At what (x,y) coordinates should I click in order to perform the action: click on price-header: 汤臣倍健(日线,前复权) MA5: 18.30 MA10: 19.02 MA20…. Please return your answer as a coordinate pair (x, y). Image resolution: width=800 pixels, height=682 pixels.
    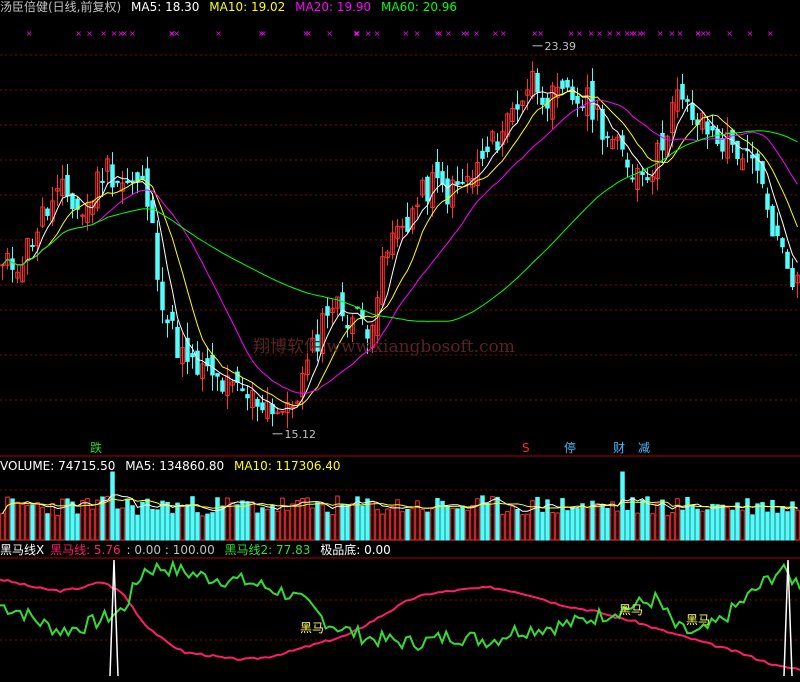
    Looking at the image, I should click on (231, 7).